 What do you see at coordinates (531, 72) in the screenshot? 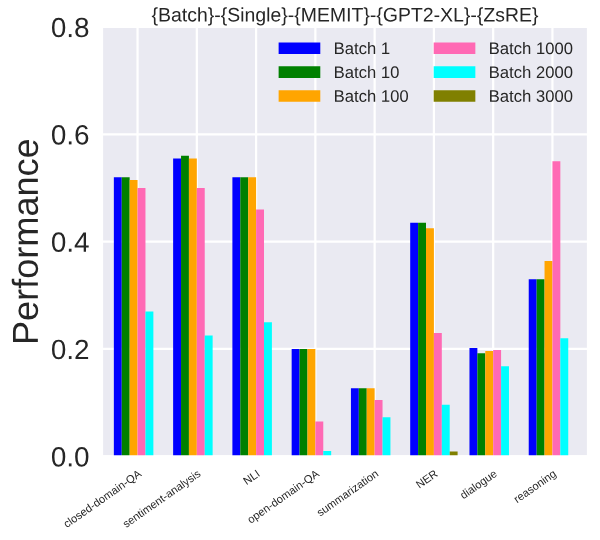
I see `legend-label: Batch 2000` at bounding box center [531, 72].